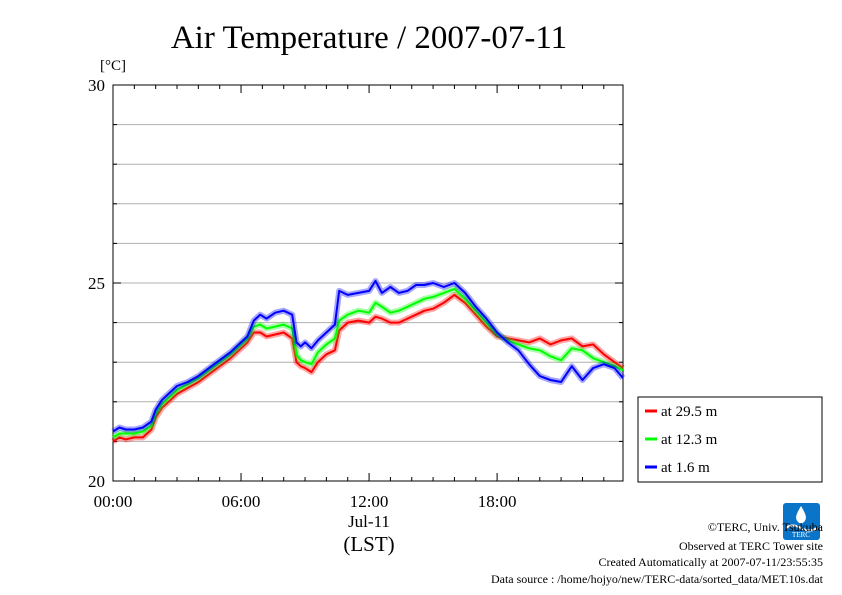 Image resolution: width=842 pixels, height=595 pixels. What do you see at coordinates (497, 501) in the screenshot?
I see `x-tick-label: 18:00` at bounding box center [497, 501].